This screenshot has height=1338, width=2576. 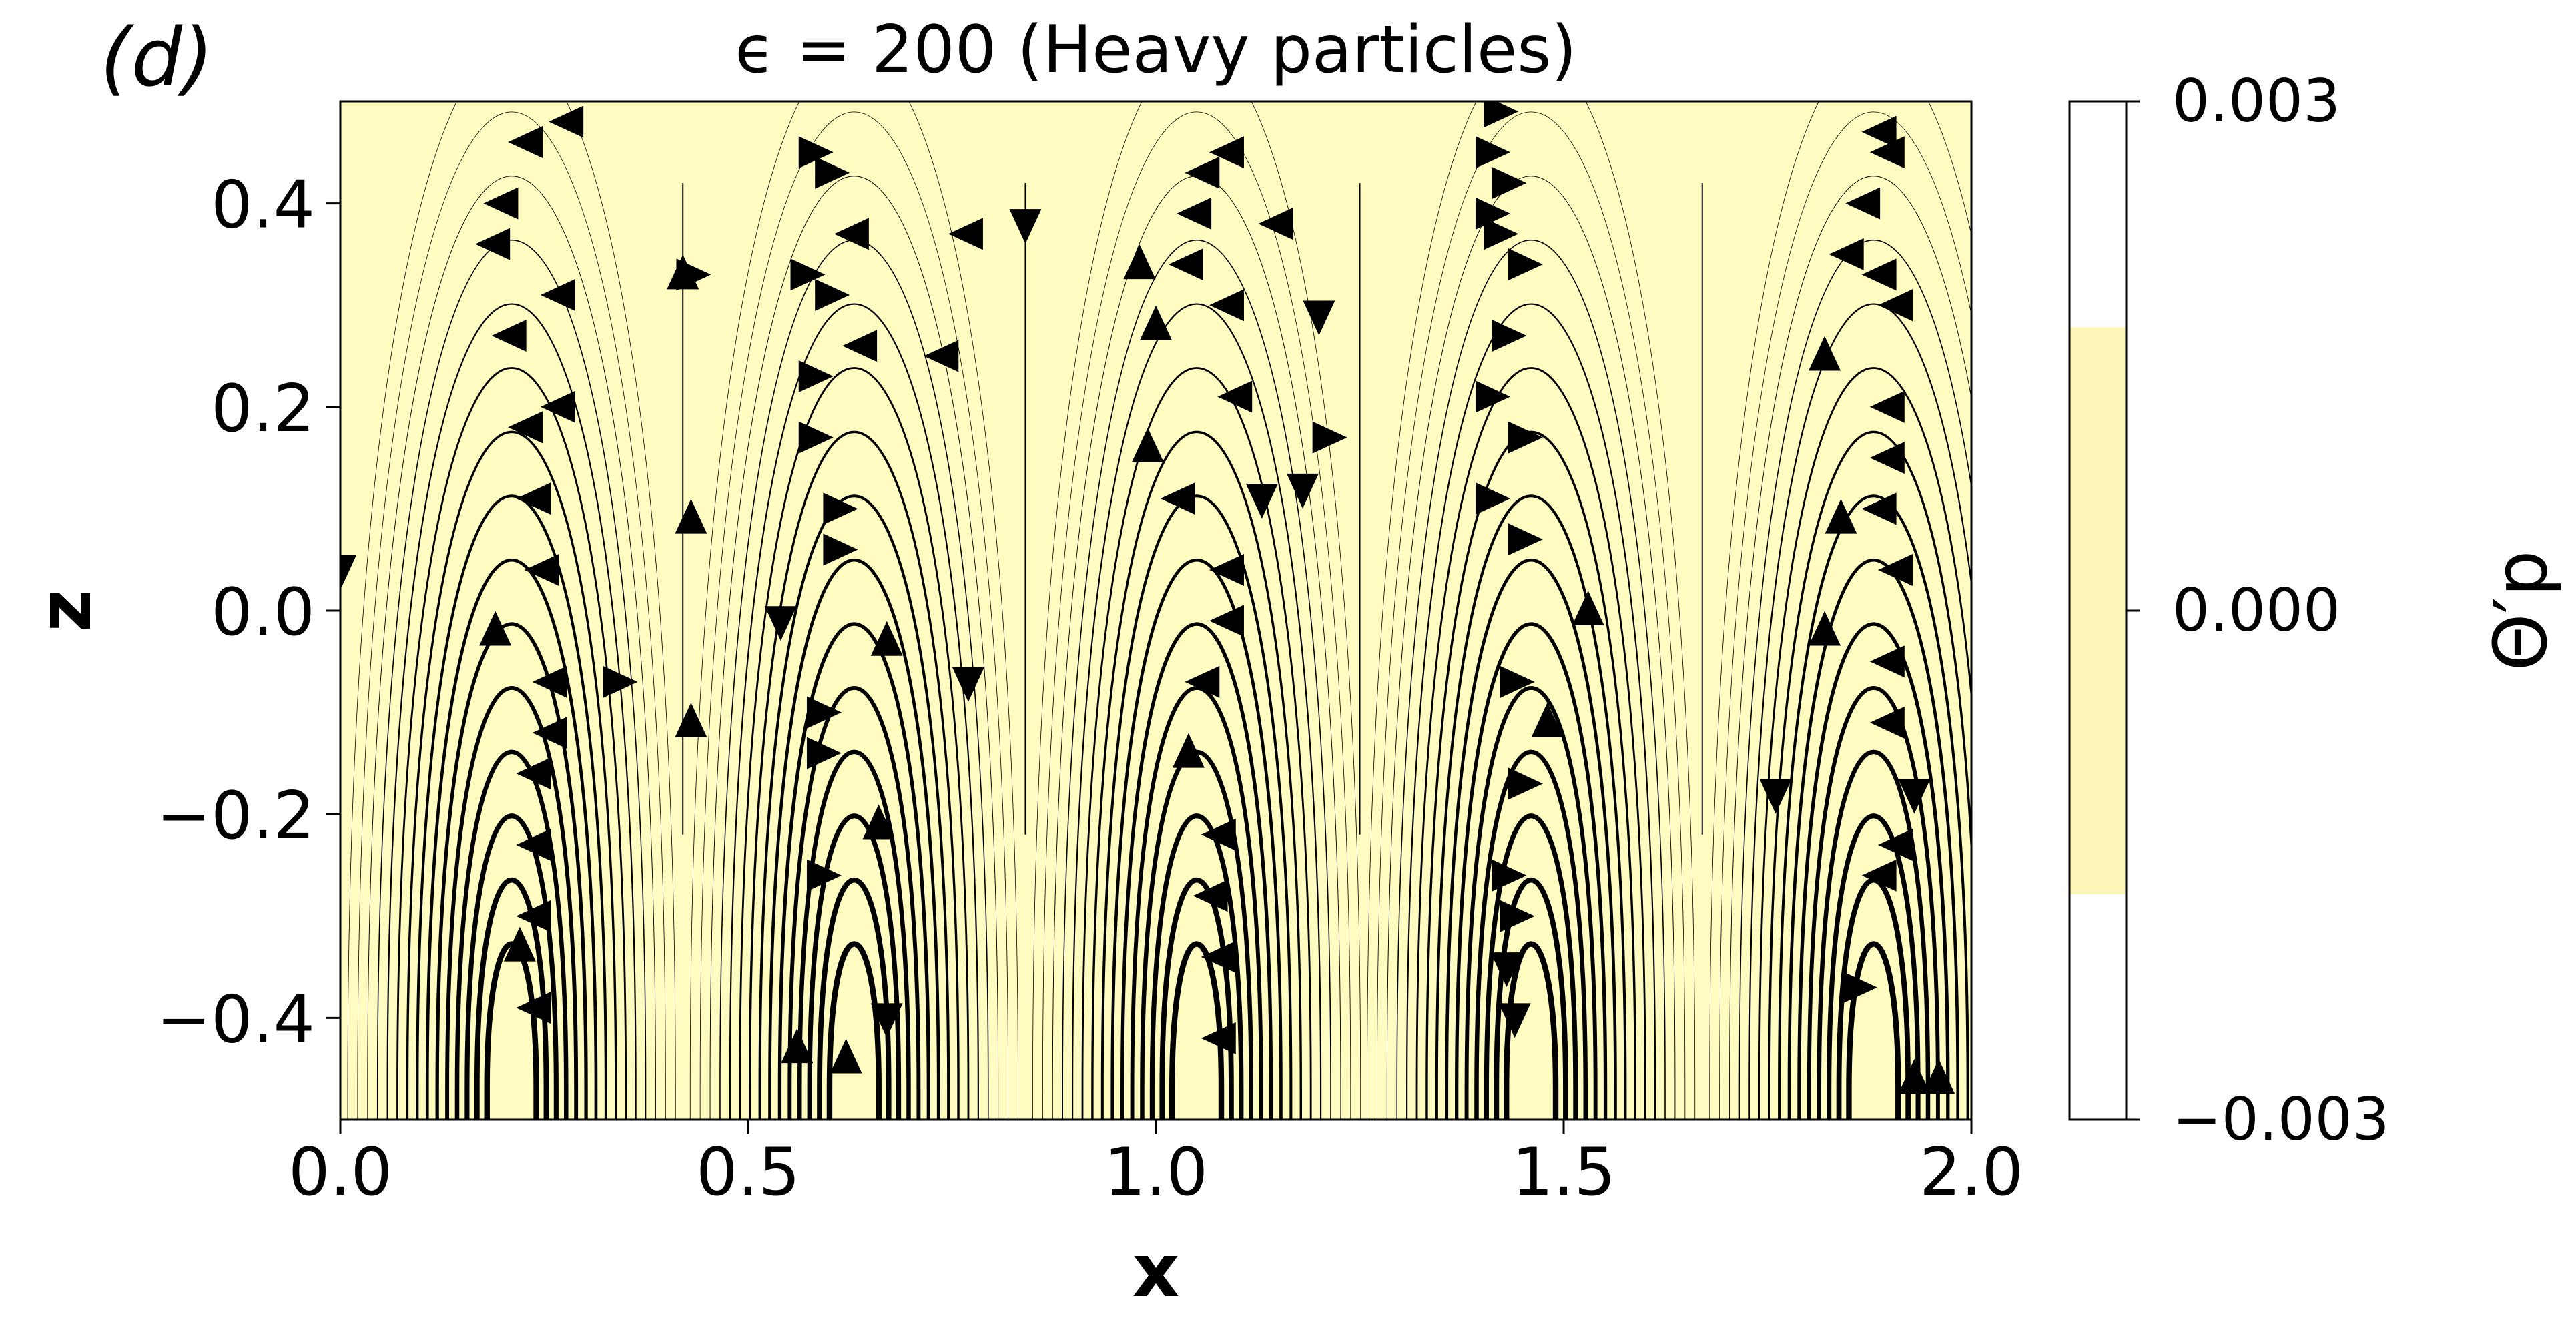 What do you see at coordinates (235, 816) in the screenshot?
I see `y-tick-label: −0.2` at bounding box center [235, 816].